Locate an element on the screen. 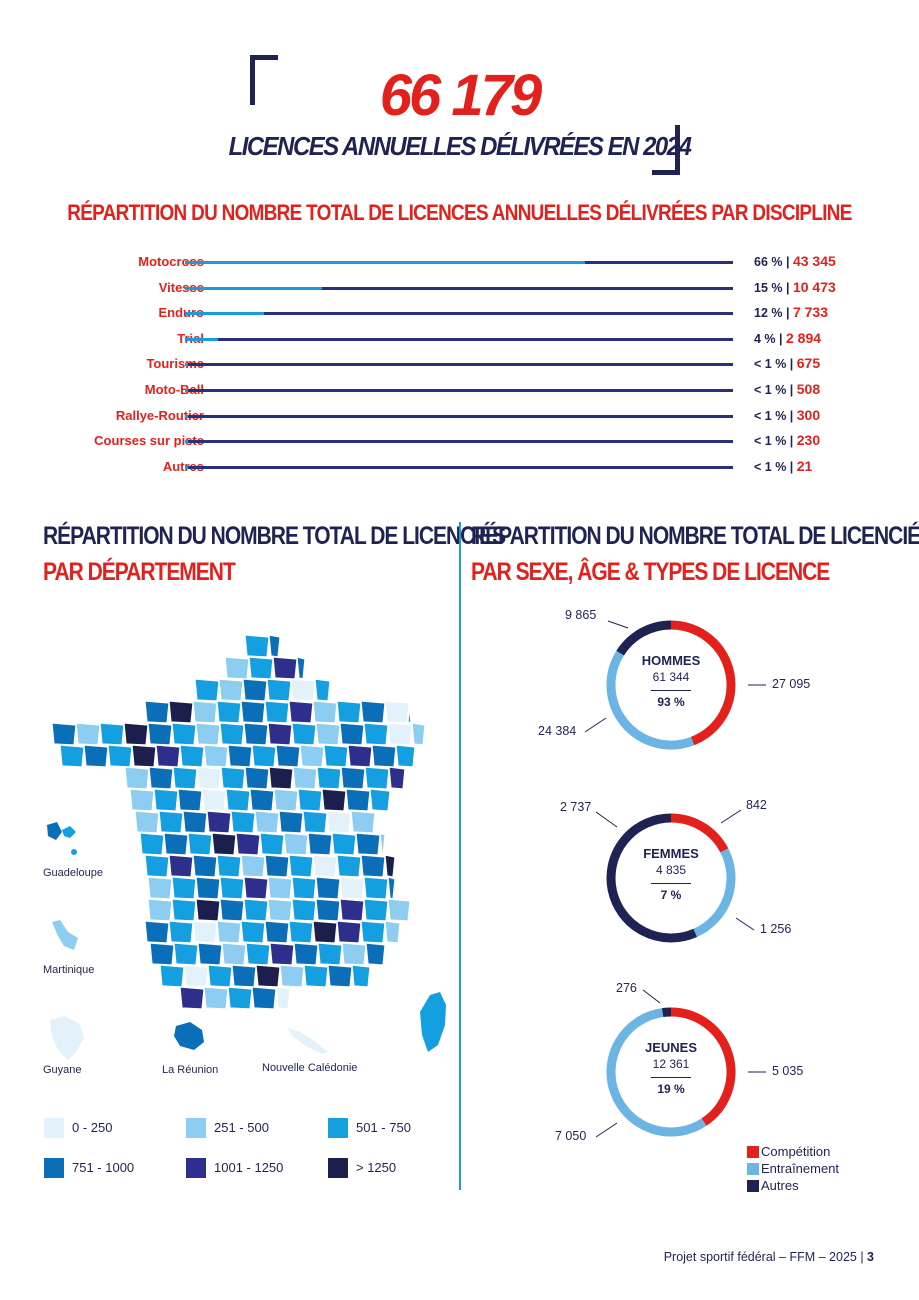 The image size is (919, 1300). bar-count: 7 733 is located at coordinates (810, 312).